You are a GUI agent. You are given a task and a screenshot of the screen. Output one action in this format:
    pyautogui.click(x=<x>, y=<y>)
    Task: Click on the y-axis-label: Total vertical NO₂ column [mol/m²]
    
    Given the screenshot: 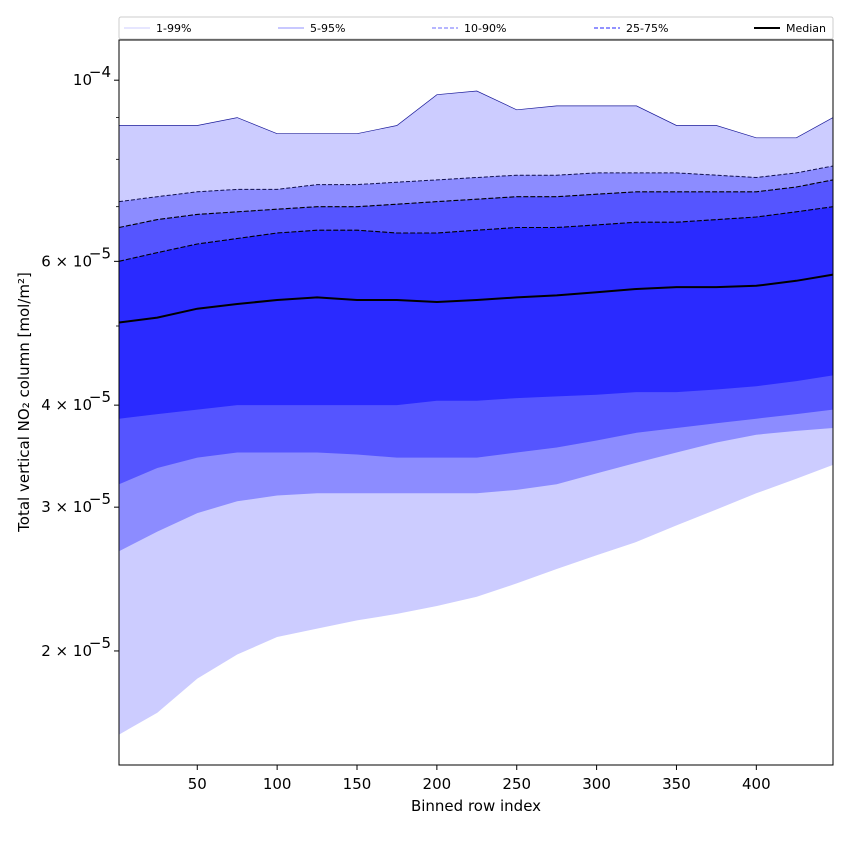 What is the action you would take?
    pyautogui.click(x=24, y=402)
    